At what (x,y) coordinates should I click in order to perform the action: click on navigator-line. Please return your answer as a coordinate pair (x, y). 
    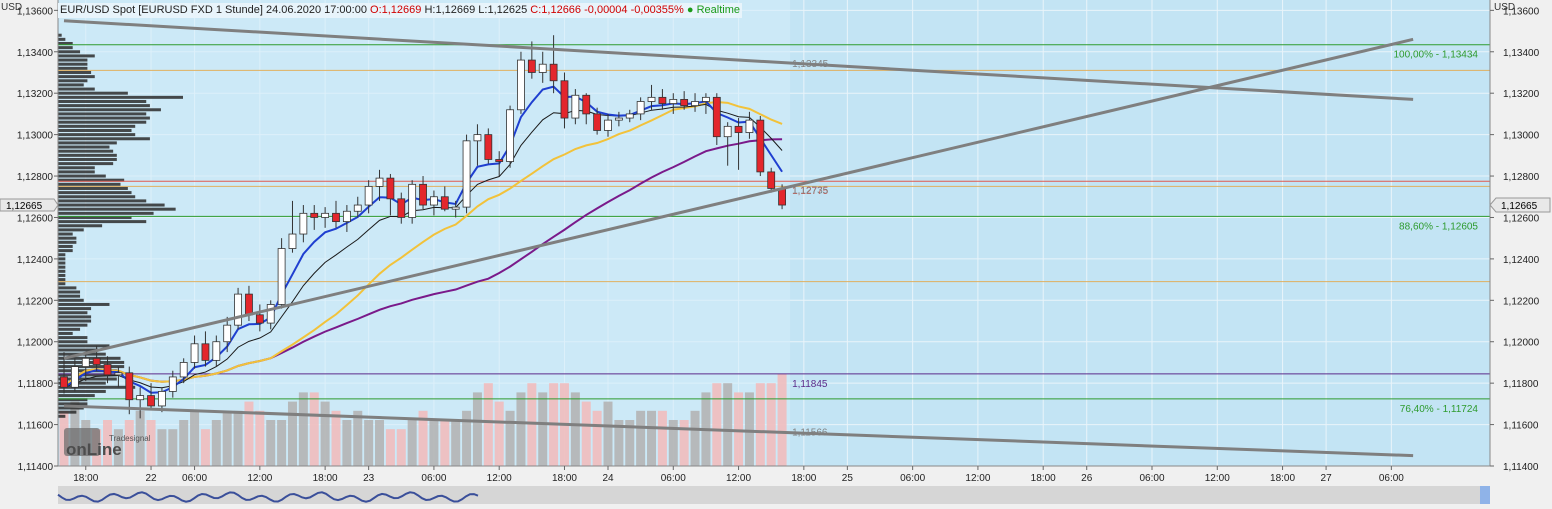
    Looking at the image, I should click on (268, 497).